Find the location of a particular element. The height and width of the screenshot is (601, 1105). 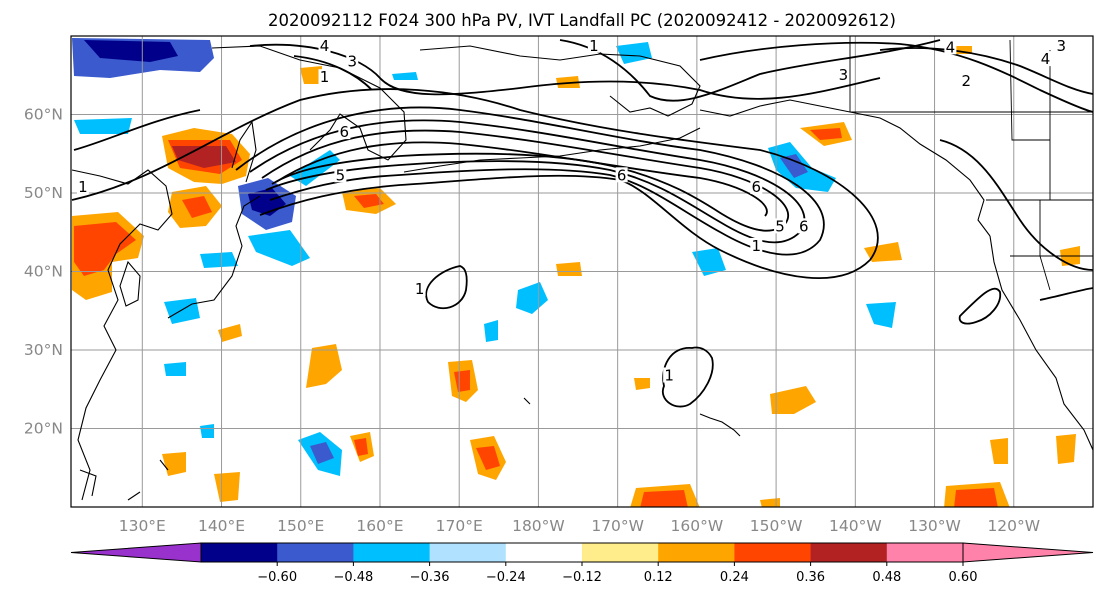

coastline-islands is located at coordinates (305, 449).